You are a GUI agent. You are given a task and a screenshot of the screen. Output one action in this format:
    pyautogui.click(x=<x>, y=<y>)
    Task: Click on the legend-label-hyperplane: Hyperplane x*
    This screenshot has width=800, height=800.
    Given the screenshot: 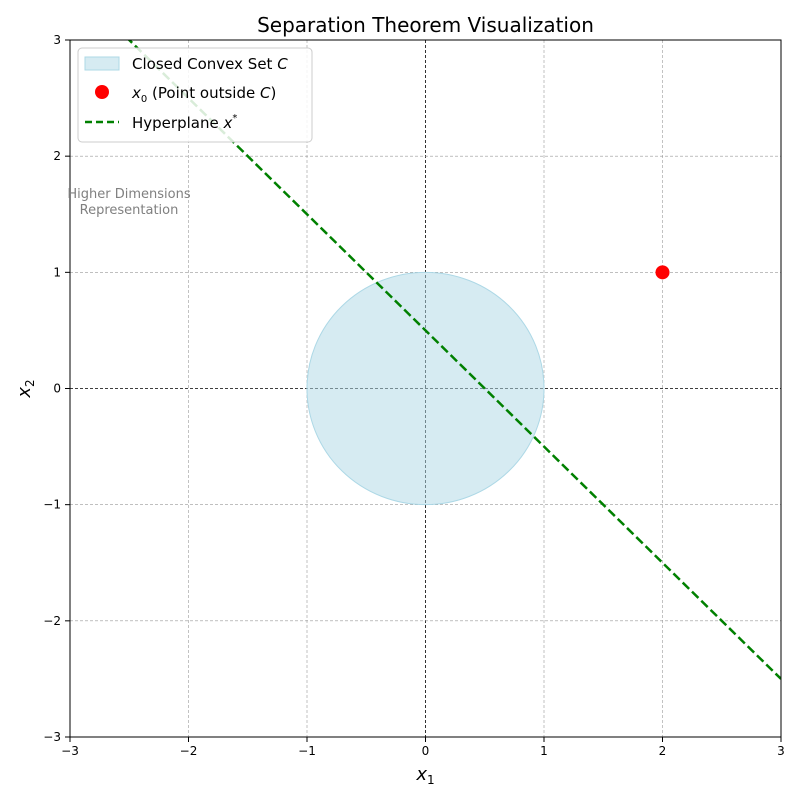 What is the action you would take?
    pyautogui.click(x=184, y=122)
    